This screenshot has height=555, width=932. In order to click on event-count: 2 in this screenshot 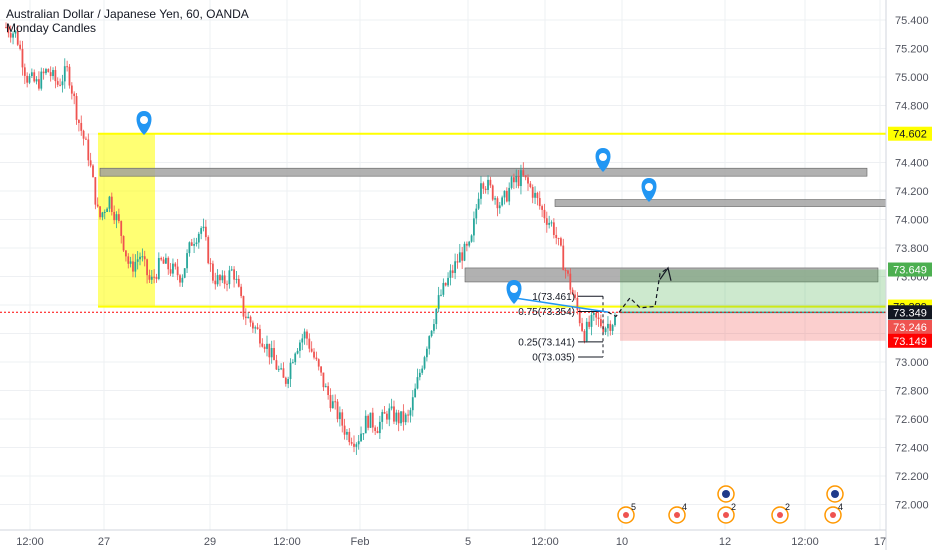, I will do `click(733, 507)`.